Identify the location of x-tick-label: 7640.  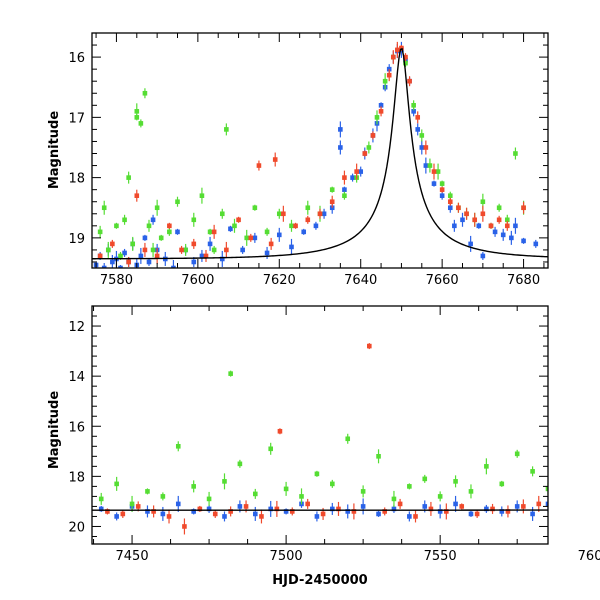
(360, 280).